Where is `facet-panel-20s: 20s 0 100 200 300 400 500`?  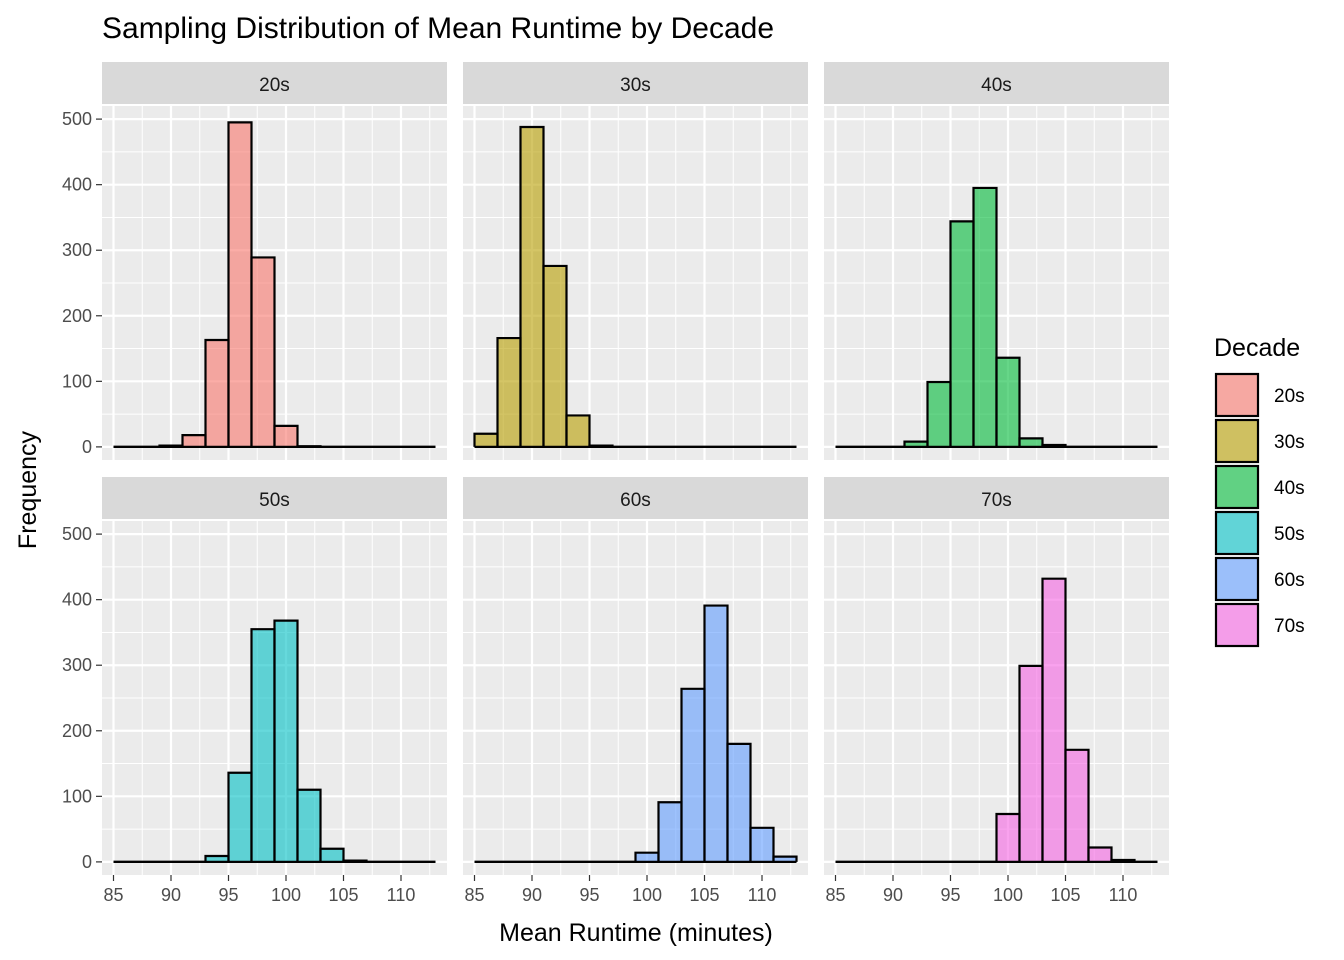 facet-panel-20s: 20s 0 100 200 300 400 500 is located at coordinates (254, 261).